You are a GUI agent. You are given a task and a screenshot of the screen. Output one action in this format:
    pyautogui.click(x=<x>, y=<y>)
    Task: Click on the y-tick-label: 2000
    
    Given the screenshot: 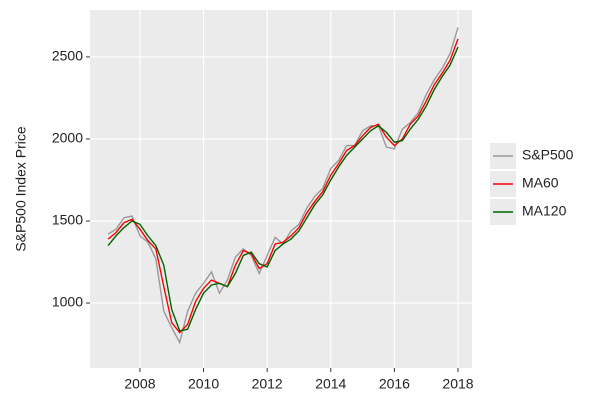 What is the action you would take?
    pyautogui.click(x=67, y=138)
    